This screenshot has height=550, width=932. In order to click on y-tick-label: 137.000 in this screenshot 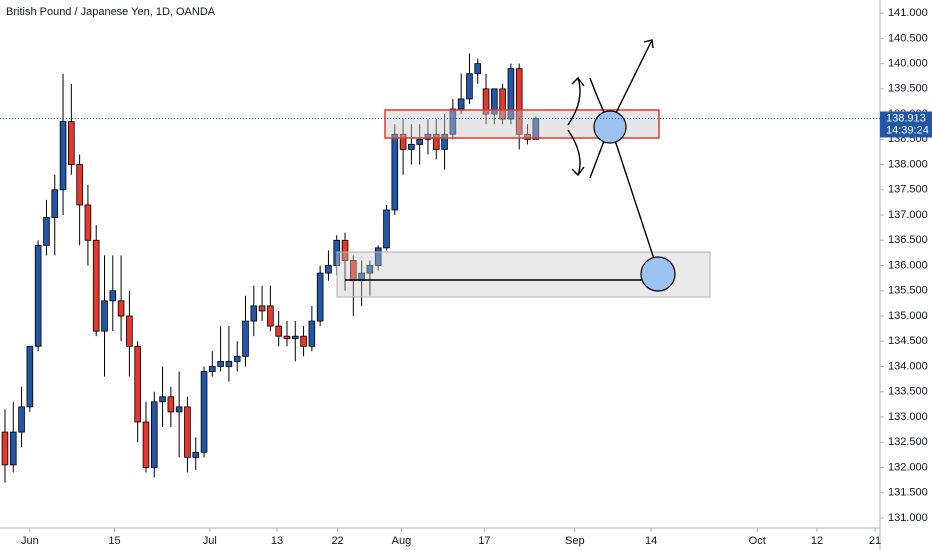, I will do `click(908, 215)`.